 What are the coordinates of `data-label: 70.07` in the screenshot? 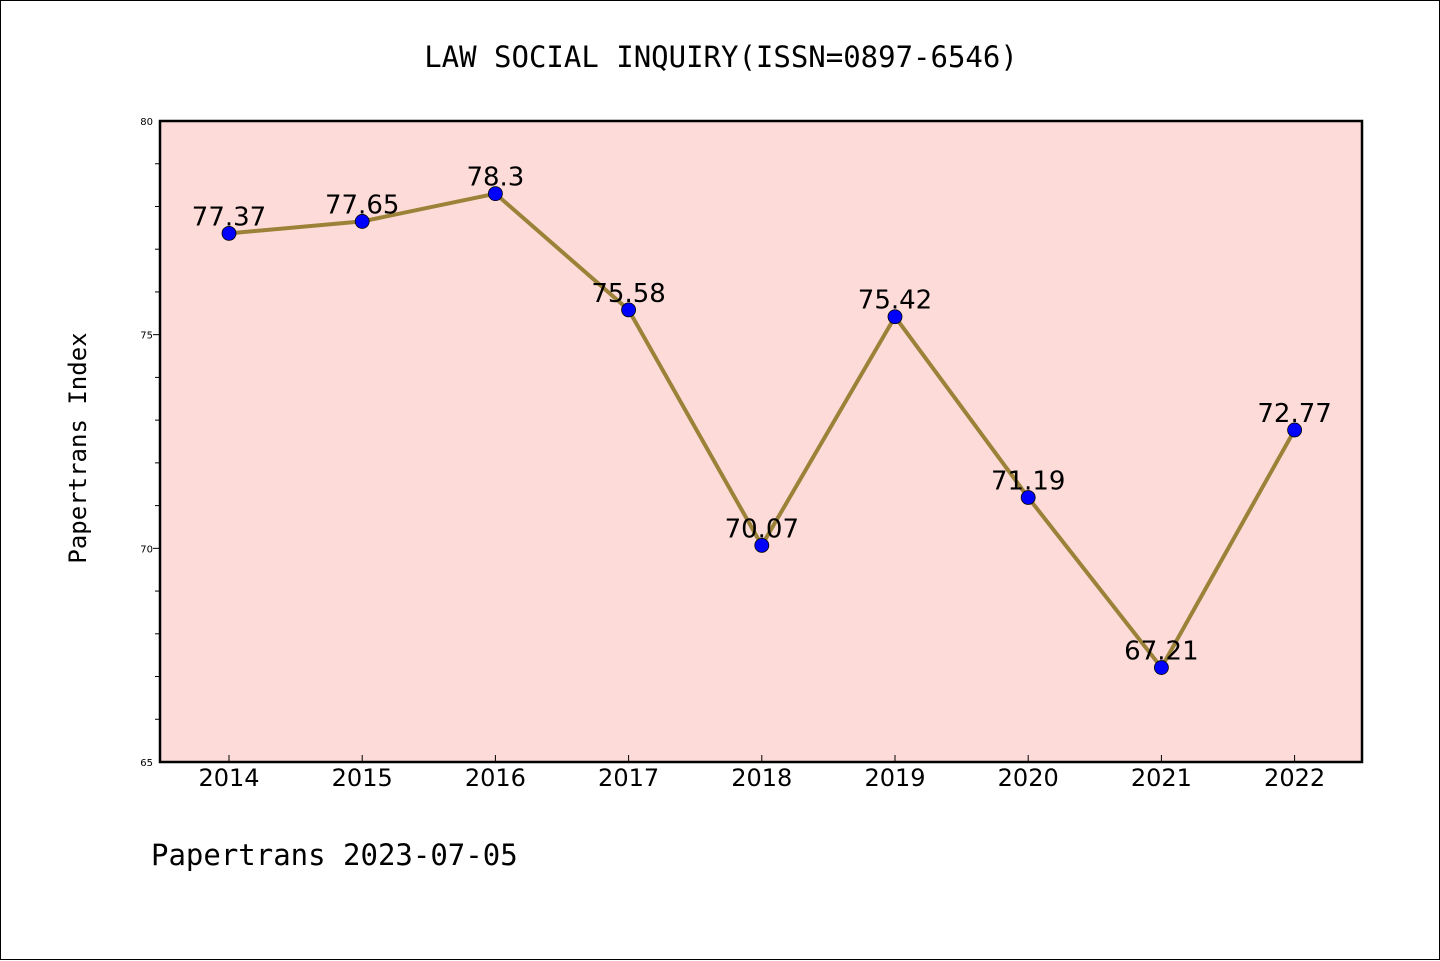 It's located at (762, 529).